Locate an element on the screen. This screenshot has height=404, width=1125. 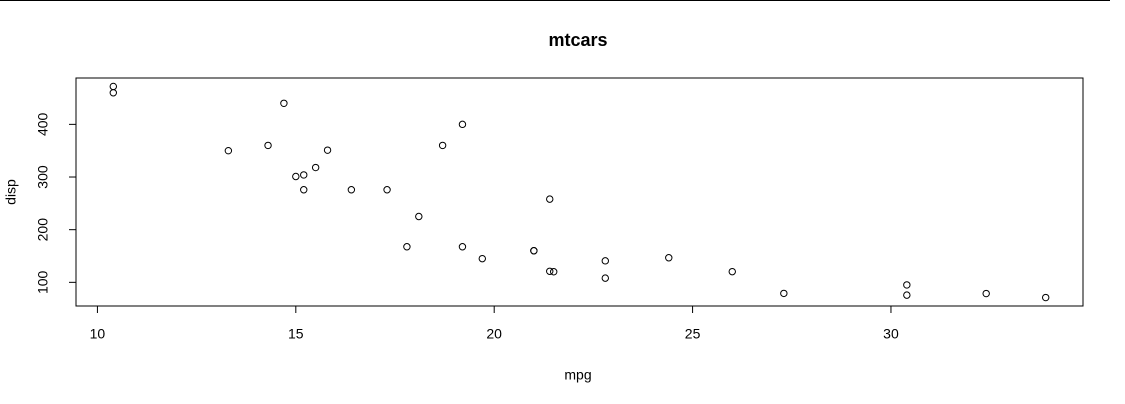
y-axis-label: disp is located at coordinates (11, 192).